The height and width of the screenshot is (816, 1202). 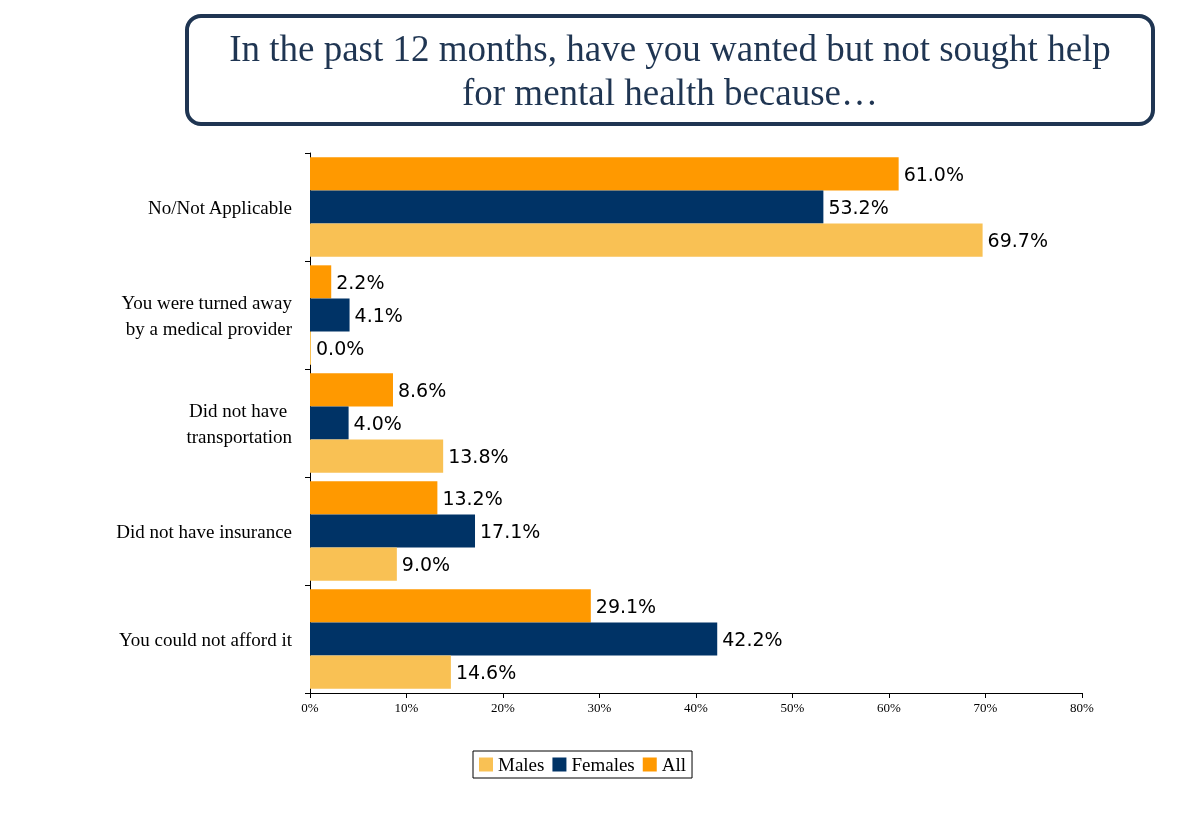 I want to click on data-label: 53.2%, so click(x=858, y=207).